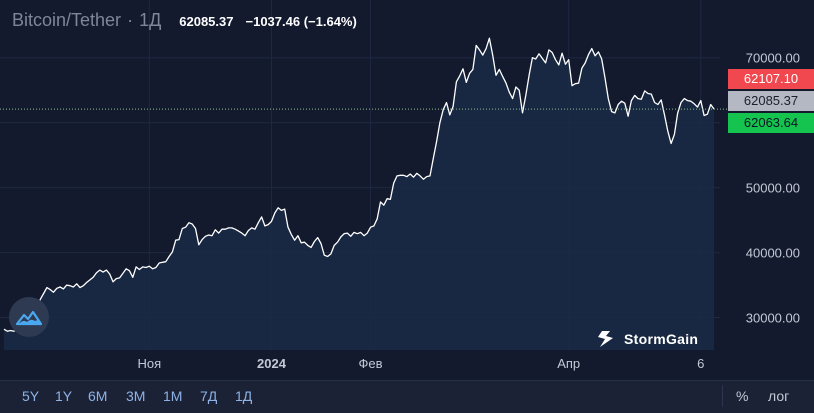  I want to click on range-button-1y: 1Y, so click(64, 396).